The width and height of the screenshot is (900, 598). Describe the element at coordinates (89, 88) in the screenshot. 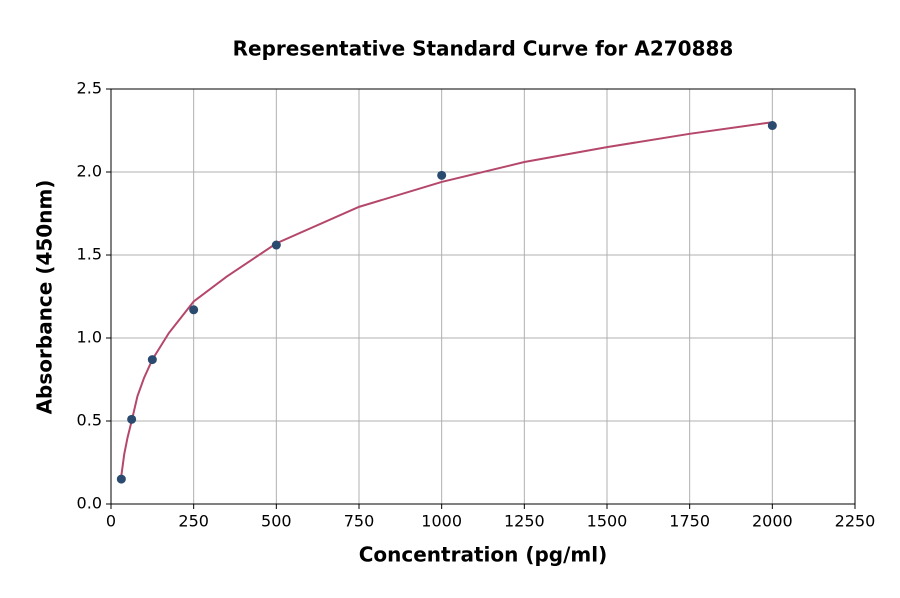

I see `y-tick-label: 2.5` at that location.